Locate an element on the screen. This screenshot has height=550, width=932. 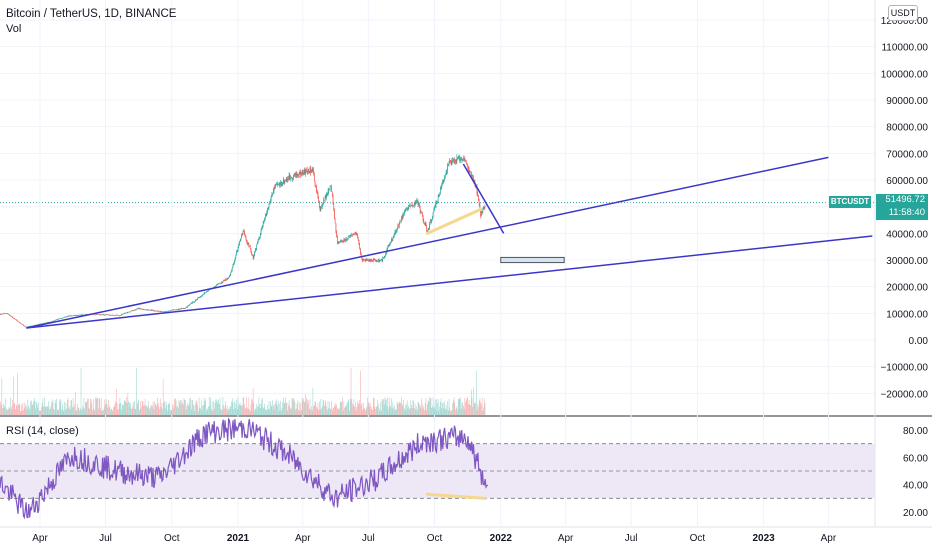
currency-badge: USDT is located at coordinates (903, 13).